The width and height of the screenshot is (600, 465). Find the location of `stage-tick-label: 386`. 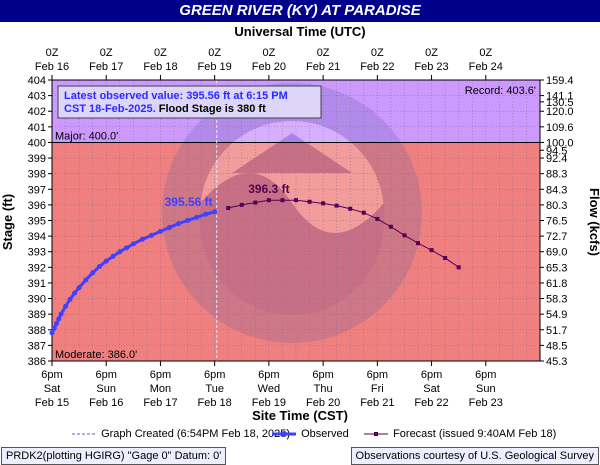

stage-tick-label: 386 is located at coordinates (37, 362).